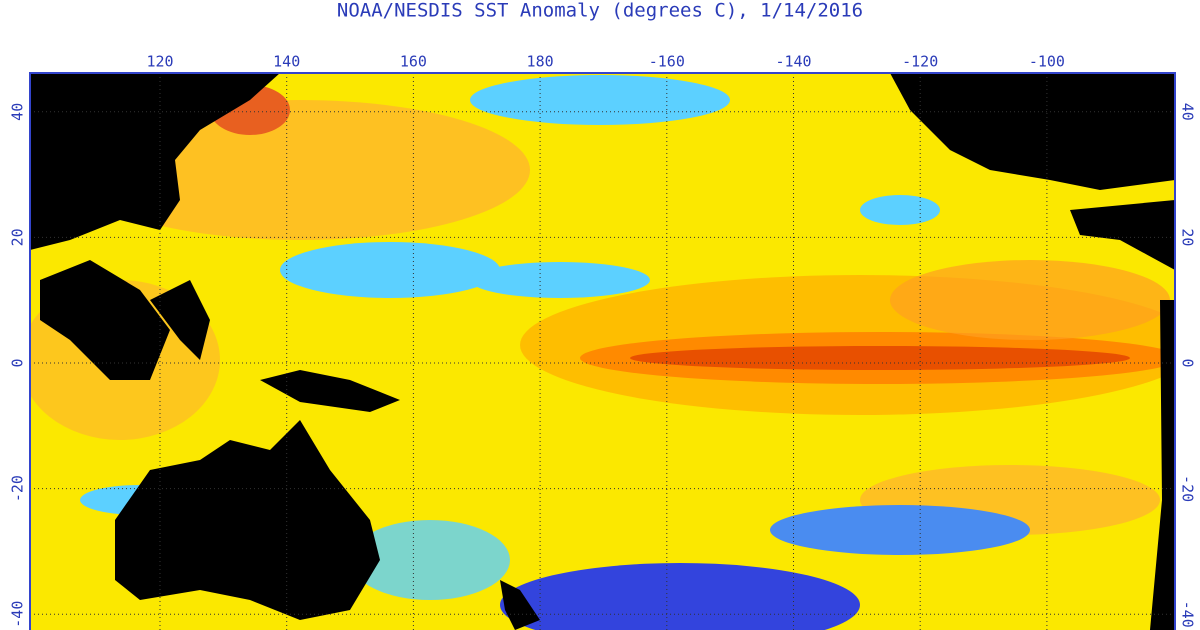  What do you see at coordinates (1032, 131) in the screenshot?
I see `north-america-land` at bounding box center [1032, 131].